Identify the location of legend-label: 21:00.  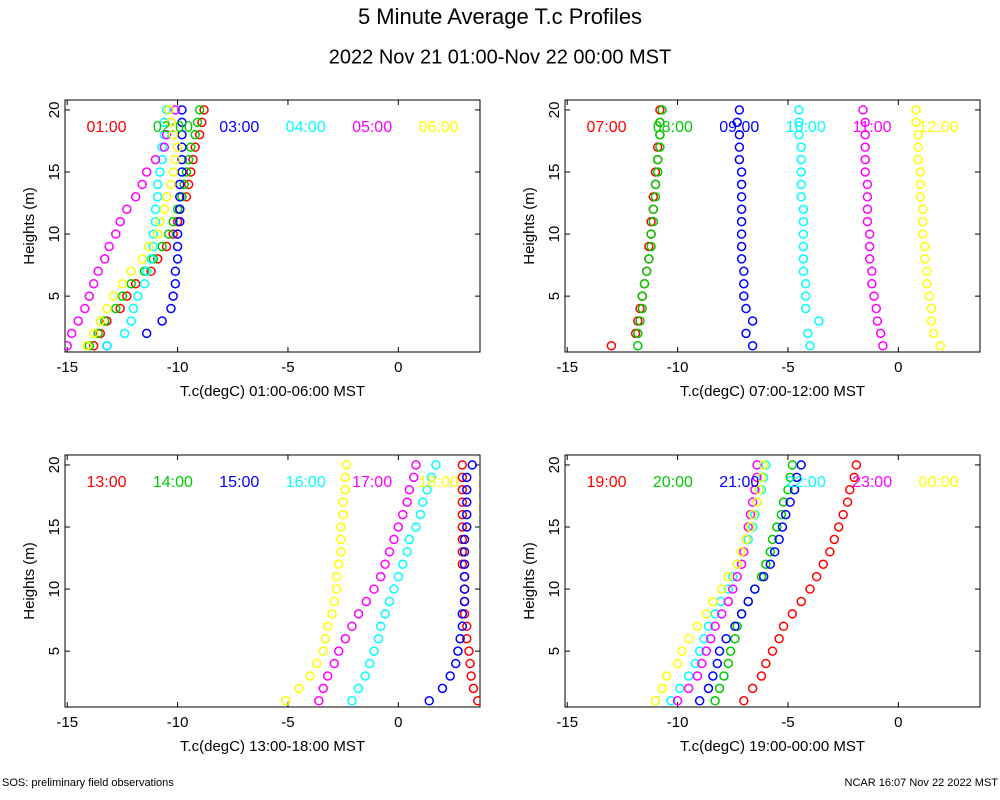
(739, 482).